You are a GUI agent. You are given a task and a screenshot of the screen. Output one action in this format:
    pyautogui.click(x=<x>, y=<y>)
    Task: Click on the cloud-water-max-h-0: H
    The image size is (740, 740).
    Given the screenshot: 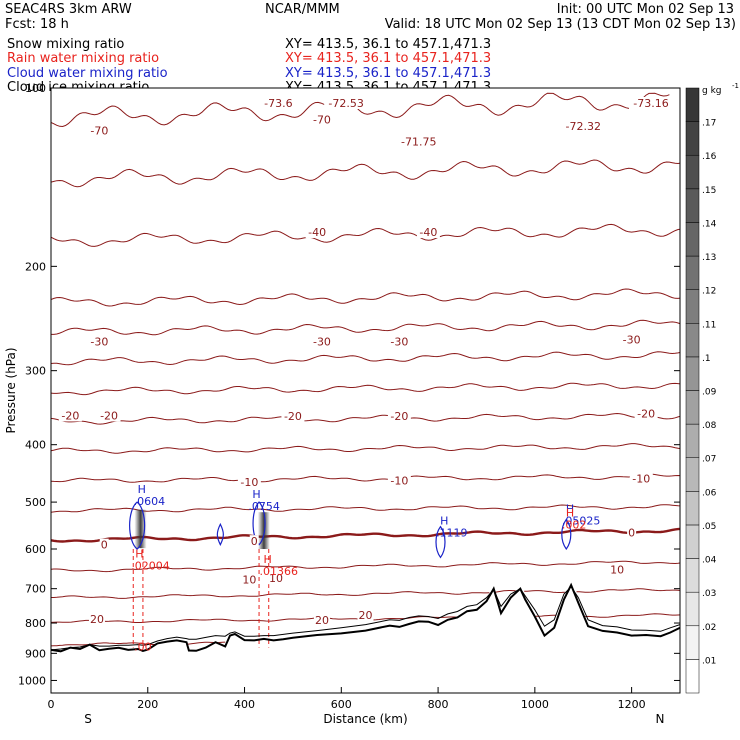 What is the action you would take?
    pyautogui.click(x=142, y=489)
    